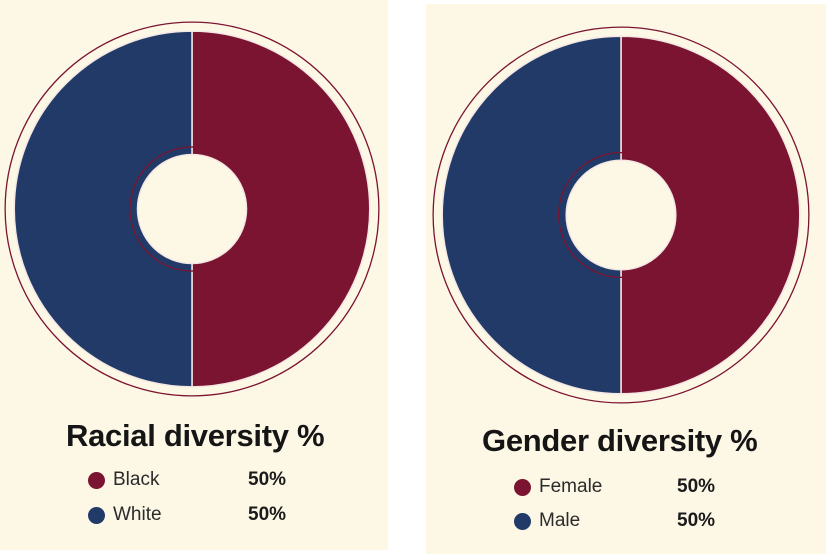  Describe the element at coordinates (614, 521) in the screenshot. I see `legend-item-male: Male 50%` at that location.